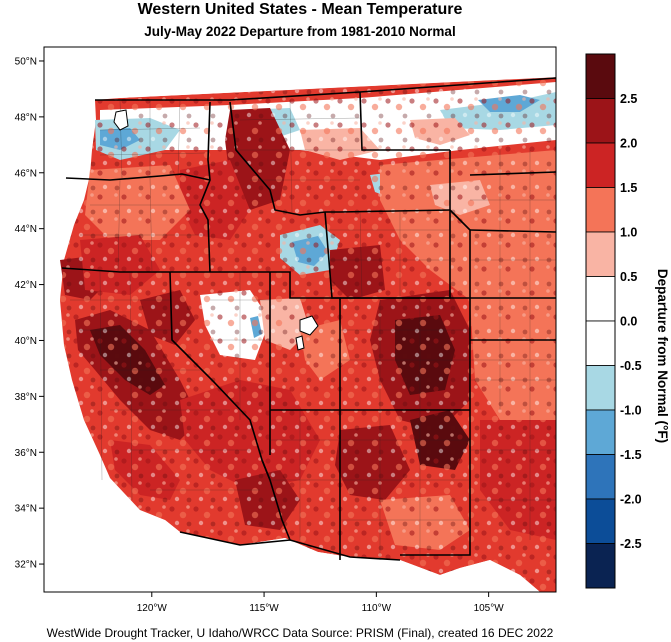  I want to click on latitude-tick-label: 46°N, so click(26, 173).